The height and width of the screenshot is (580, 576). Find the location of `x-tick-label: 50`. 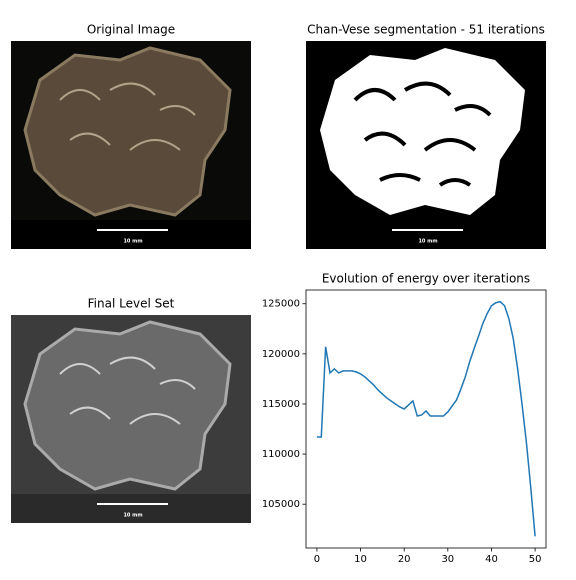

x-tick-label: 50 is located at coordinates (535, 559).